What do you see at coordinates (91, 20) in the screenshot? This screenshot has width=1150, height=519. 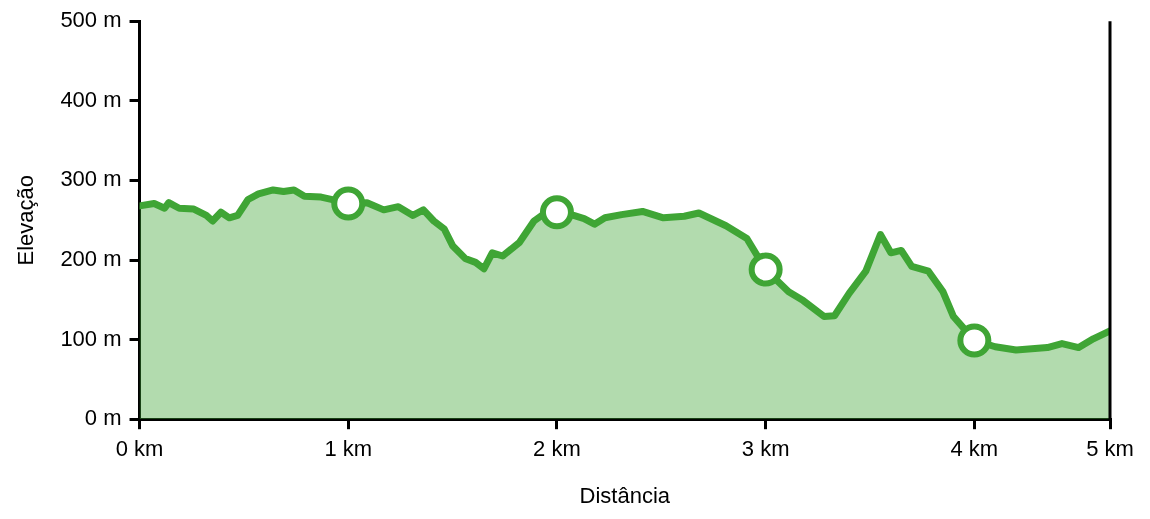 I see `y-tick-label: 500 m` at bounding box center [91, 20].